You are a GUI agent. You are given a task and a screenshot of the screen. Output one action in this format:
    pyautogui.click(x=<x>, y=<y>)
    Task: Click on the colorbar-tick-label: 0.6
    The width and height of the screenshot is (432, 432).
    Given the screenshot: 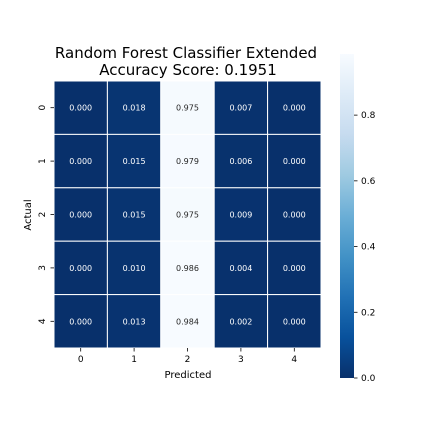 What is the action you would take?
    pyautogui.click(x=368, y=182)
    